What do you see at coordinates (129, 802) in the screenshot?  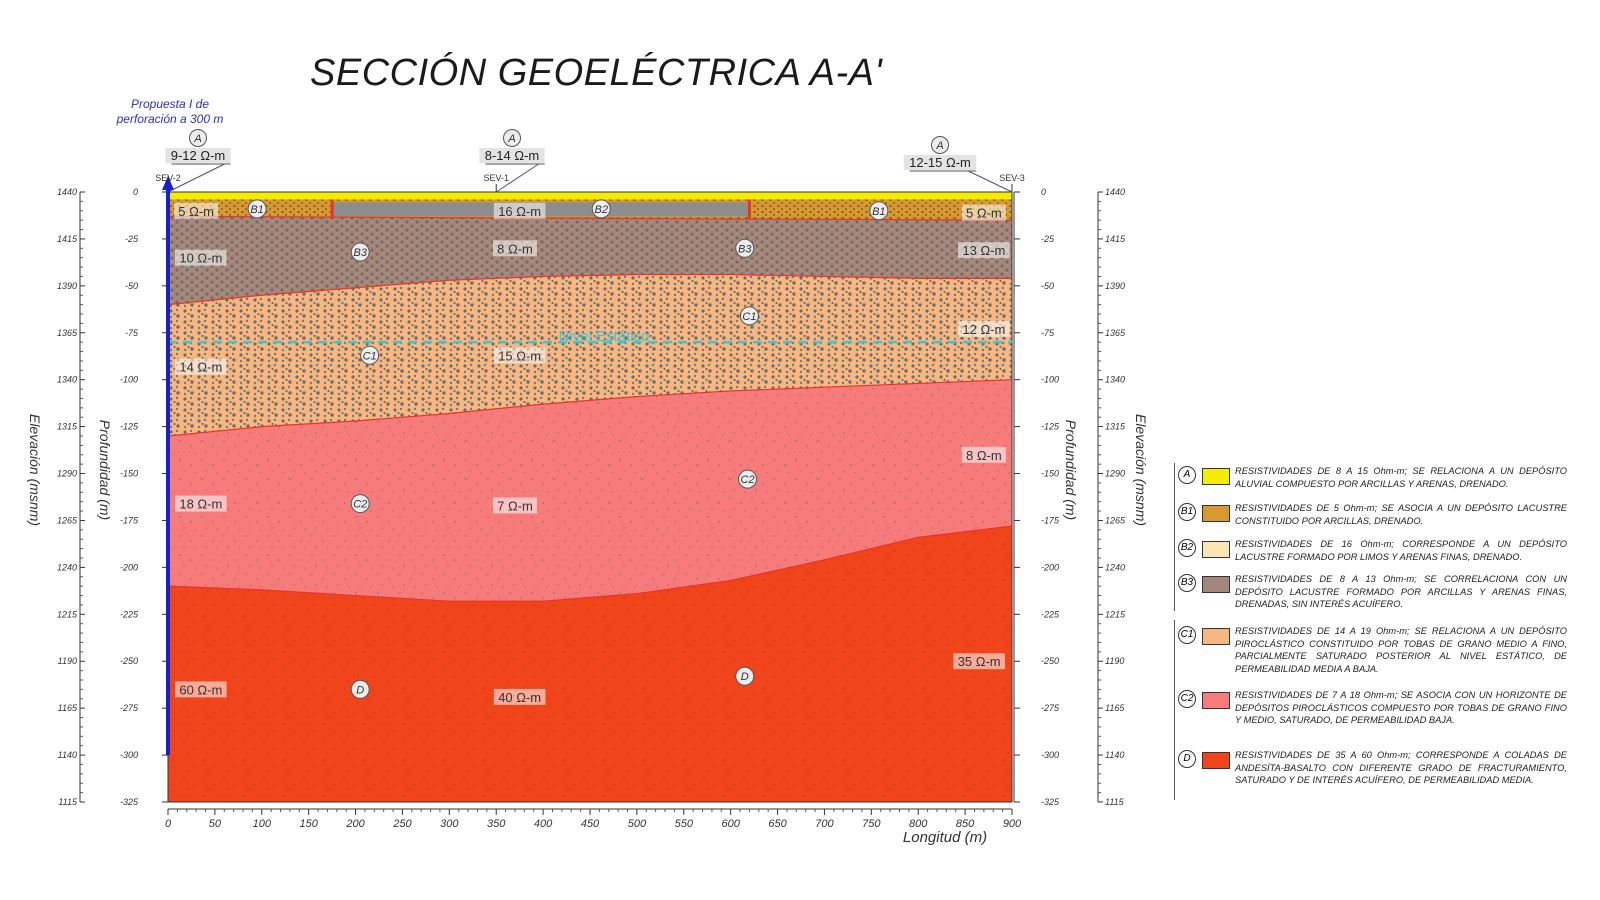 I see `depth-tick-label-left: -325` at bounding box center [129, 802].